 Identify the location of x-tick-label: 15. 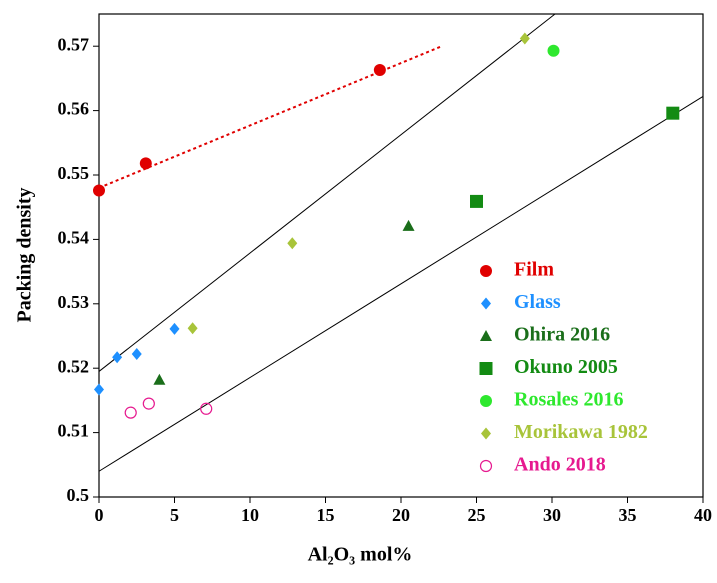
(326, 515).